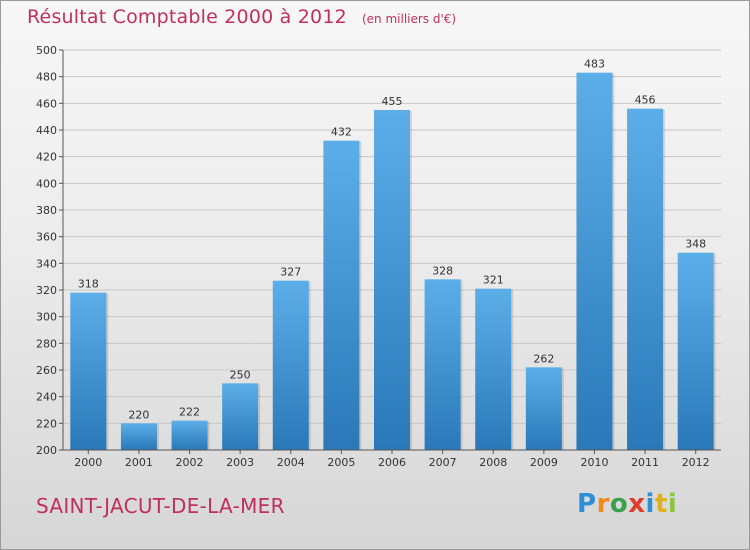  What do you see at coordinates (46, 210) in the screenshot?
I see `y-tick-label: 380` at bounding box center [46, 210].